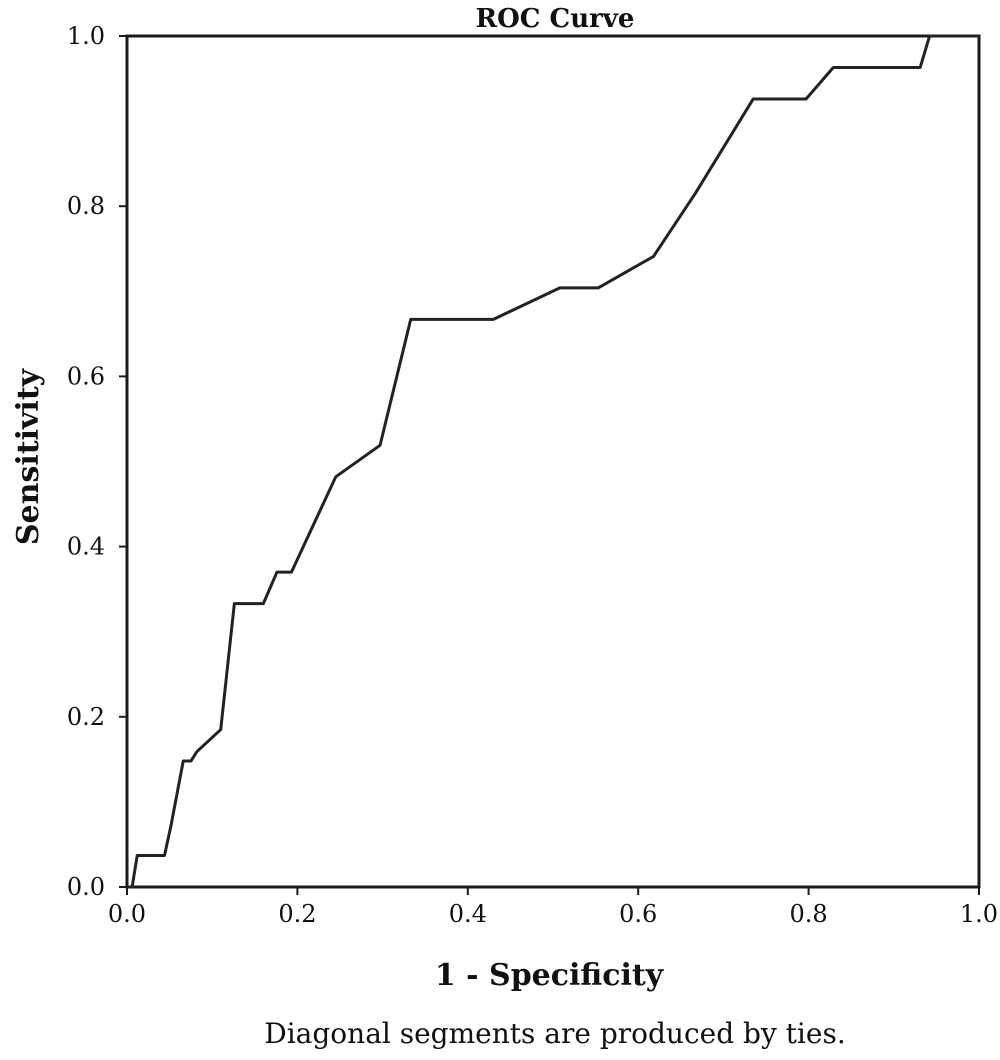 The image size is (1000, 1060). What do you see at coordinates (86, 547) in the screenshot?
I see `y-tick-label: 0.4` at bounding box center [86, 547].